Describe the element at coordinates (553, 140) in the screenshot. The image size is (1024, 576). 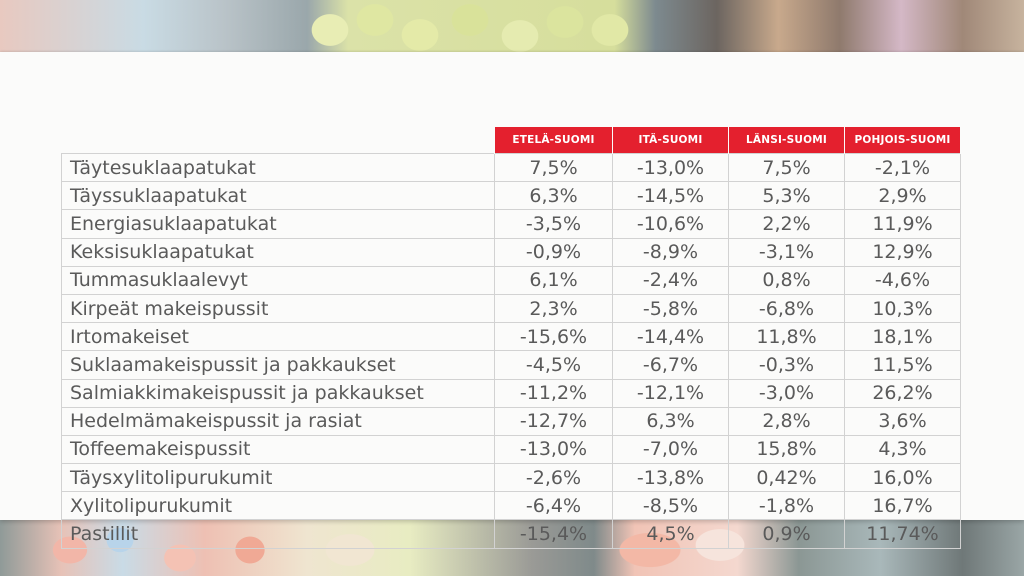
I see `column-header-etela-suomi: ETELÄ-SUOMI` at that location.